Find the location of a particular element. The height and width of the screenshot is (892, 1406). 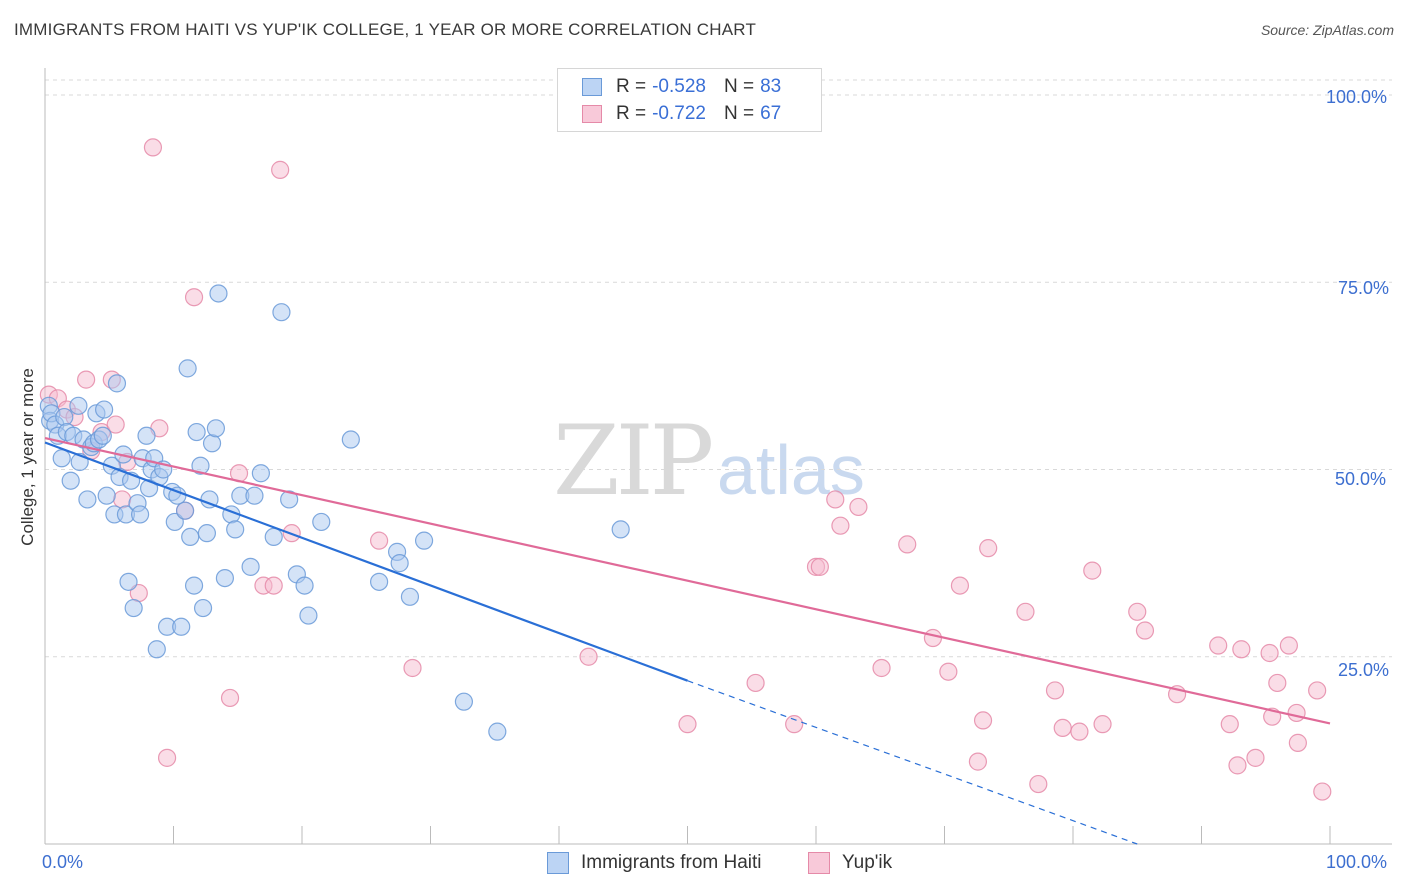

legend-n-value: 67 is located at coordinates (771, 113).